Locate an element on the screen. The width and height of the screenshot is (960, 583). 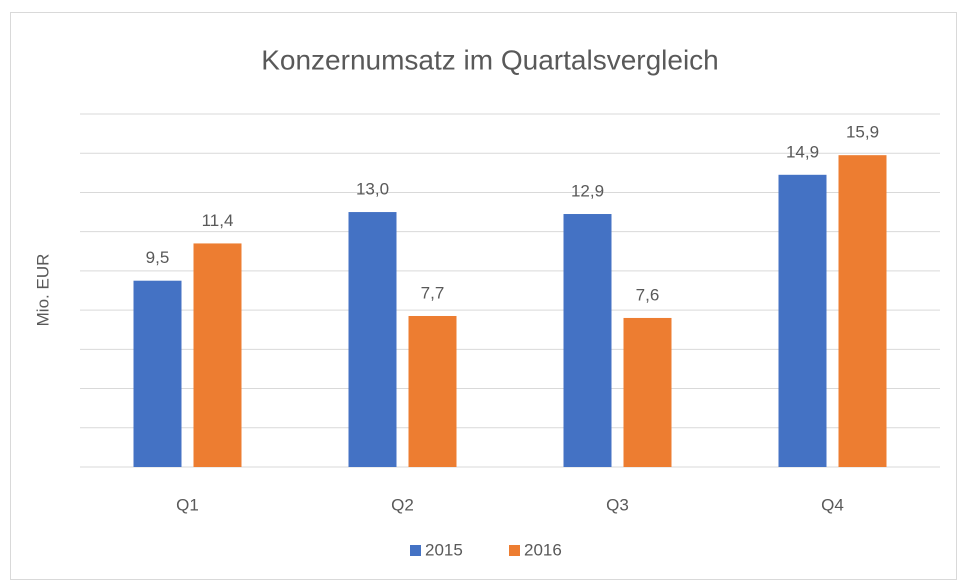
data-label: 9,5 is located at coordinates (158, 257).